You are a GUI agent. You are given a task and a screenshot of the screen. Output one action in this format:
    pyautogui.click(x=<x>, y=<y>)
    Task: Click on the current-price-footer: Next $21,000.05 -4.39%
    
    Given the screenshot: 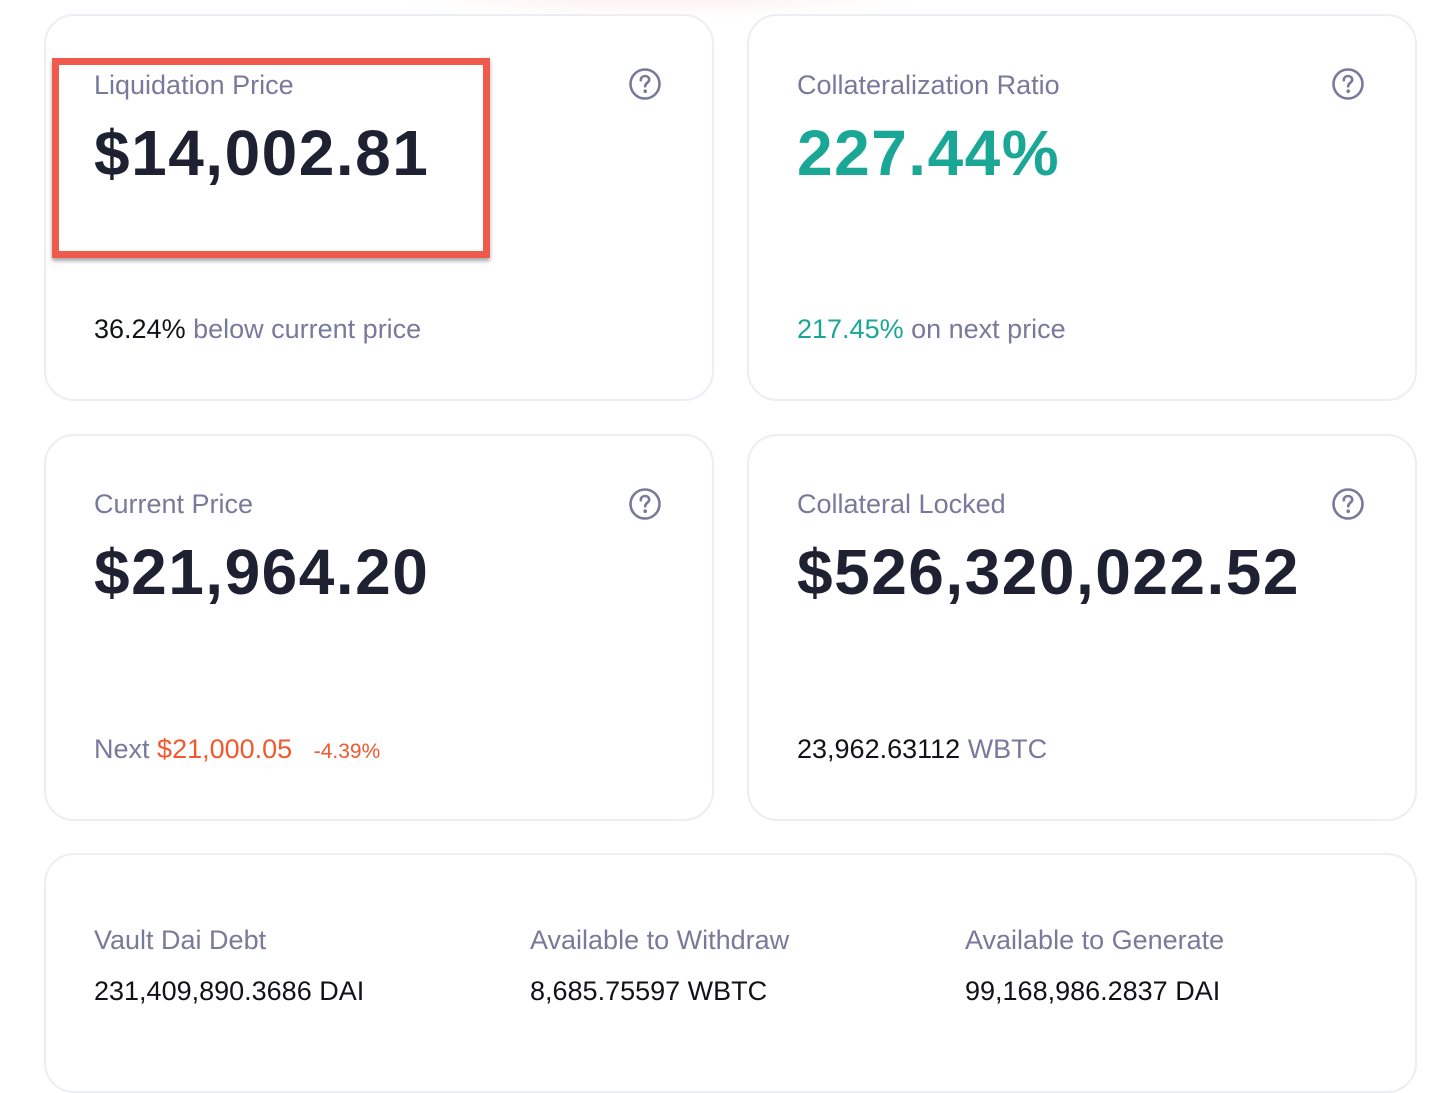 What is the action you would take?
    pyautogui.click(x=237, y=749)
    